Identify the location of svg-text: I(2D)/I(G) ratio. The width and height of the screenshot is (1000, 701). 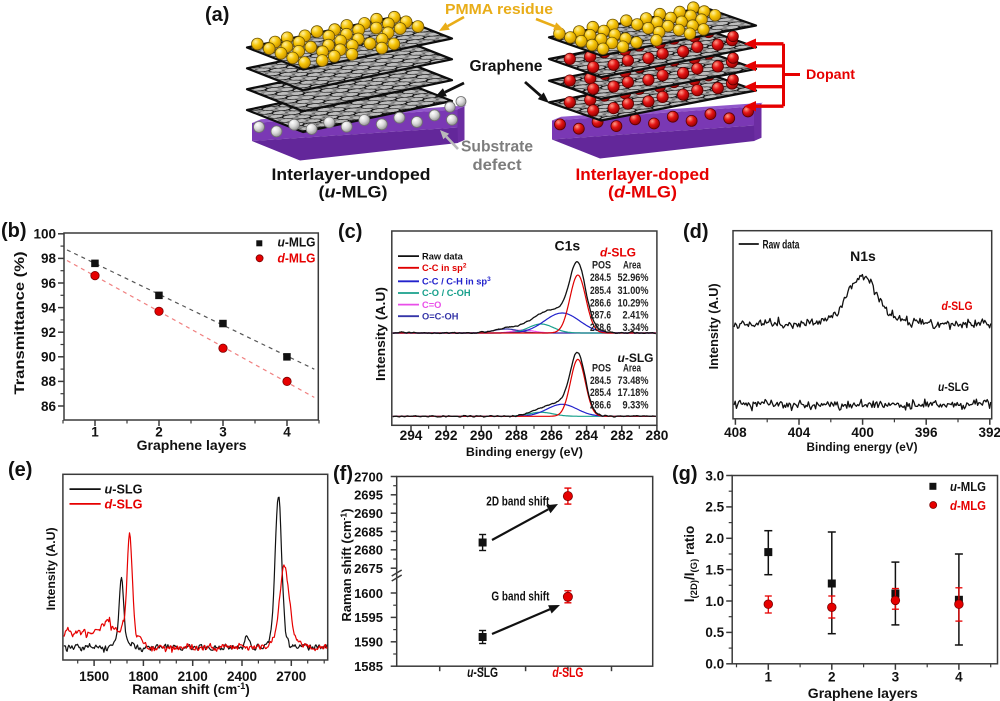
(691, 564).